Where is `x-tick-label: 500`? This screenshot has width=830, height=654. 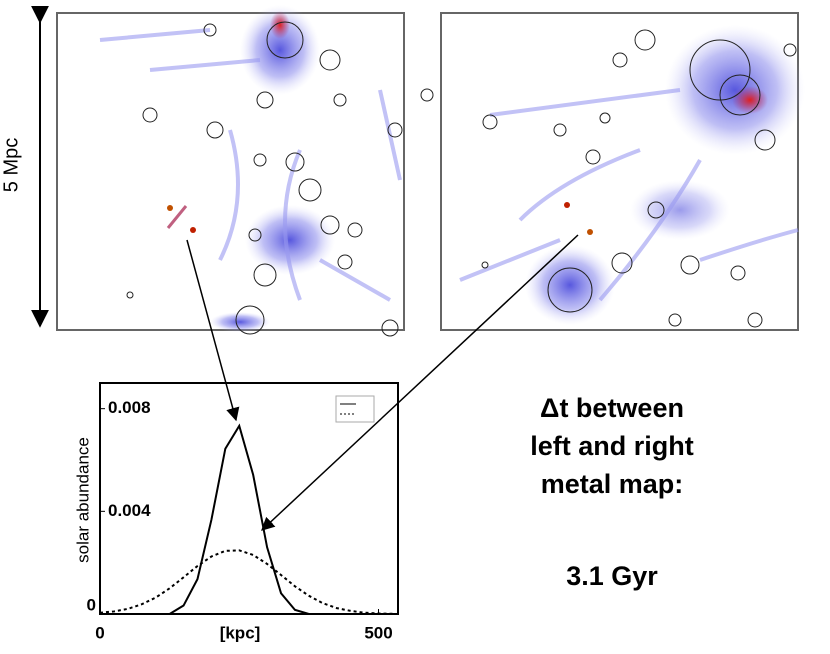 x-tick-label: 500 is located at coordinates (378, 632).